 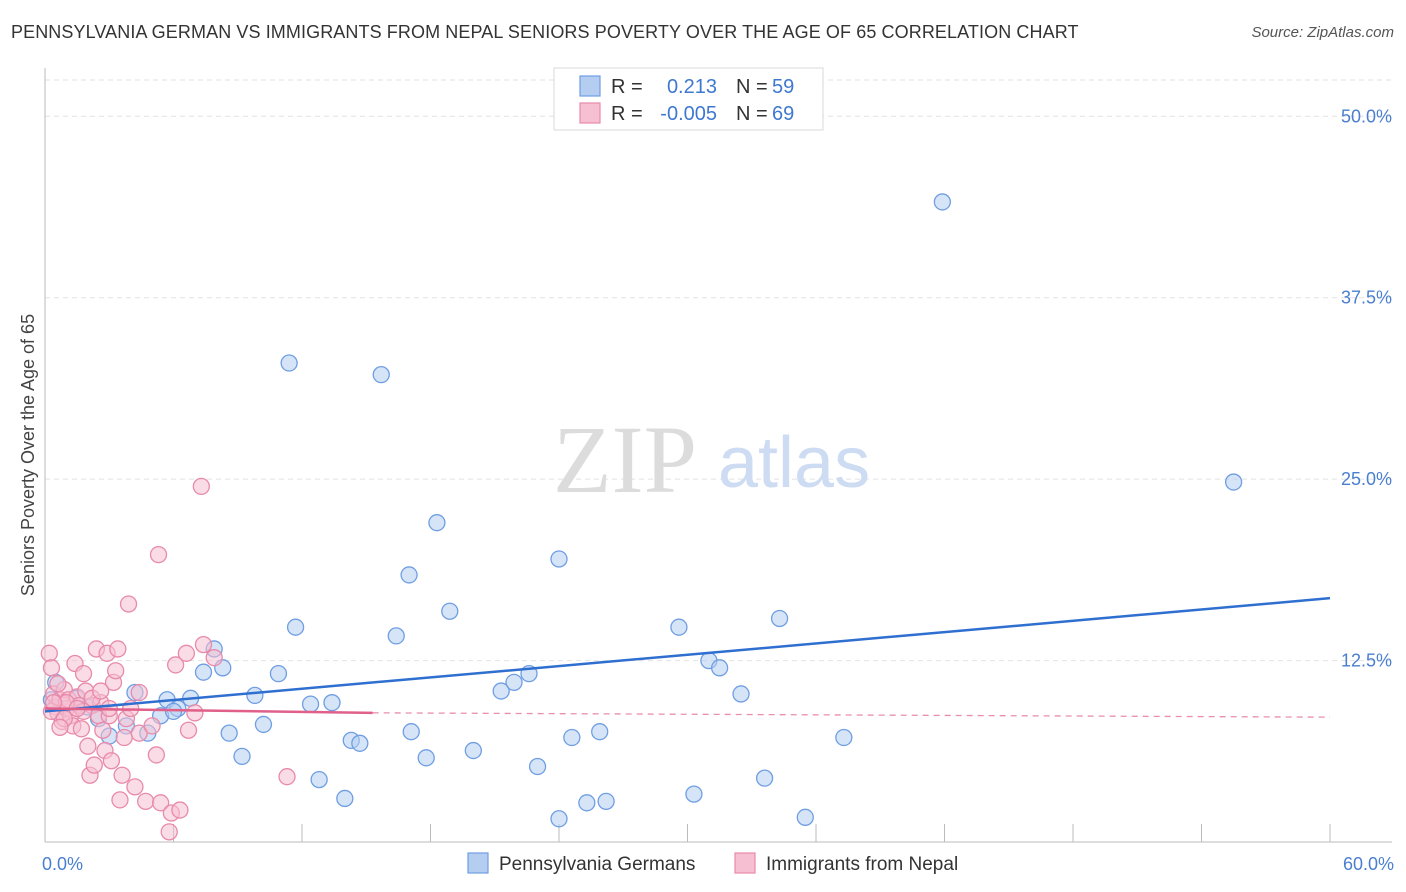 What do you see at coordinates (28, 455) in the screenshot?
I see `y-axis-label: Seniors Poverty Over the Age of 65` at bounding box center [28, 455].